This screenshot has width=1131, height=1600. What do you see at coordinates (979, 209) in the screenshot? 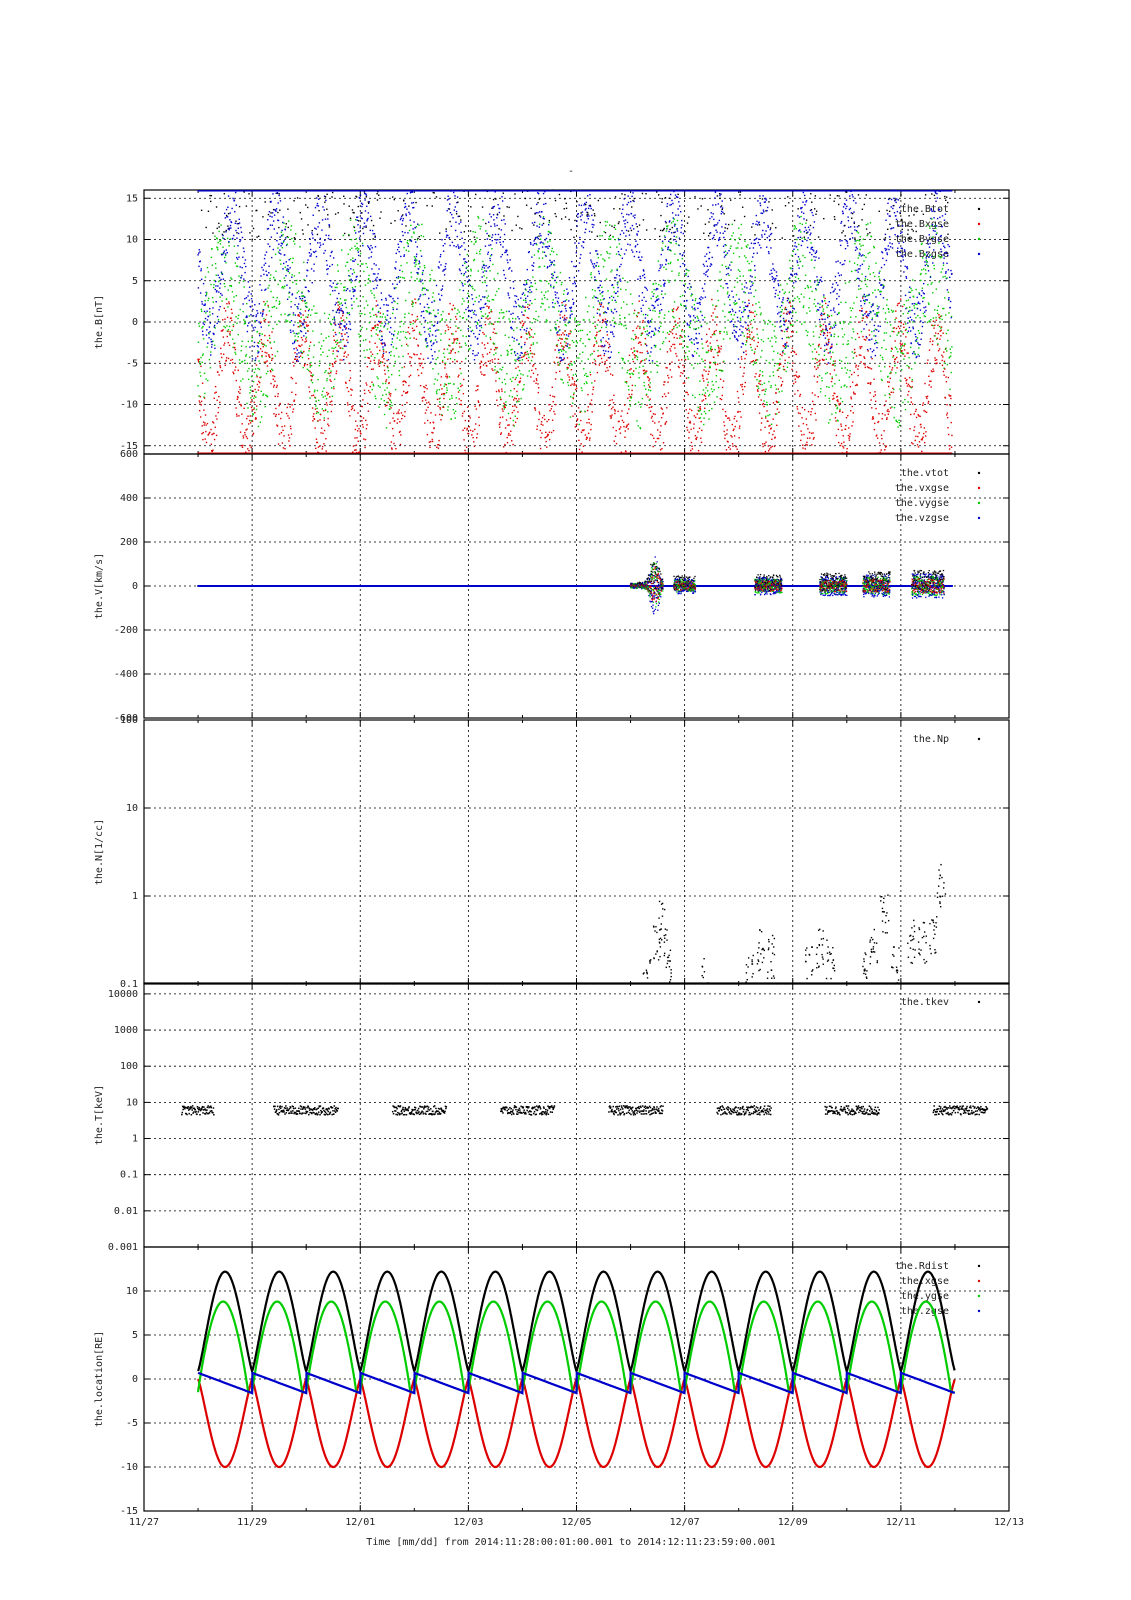
I see `legend-marker` at bounding box center [979, 209].